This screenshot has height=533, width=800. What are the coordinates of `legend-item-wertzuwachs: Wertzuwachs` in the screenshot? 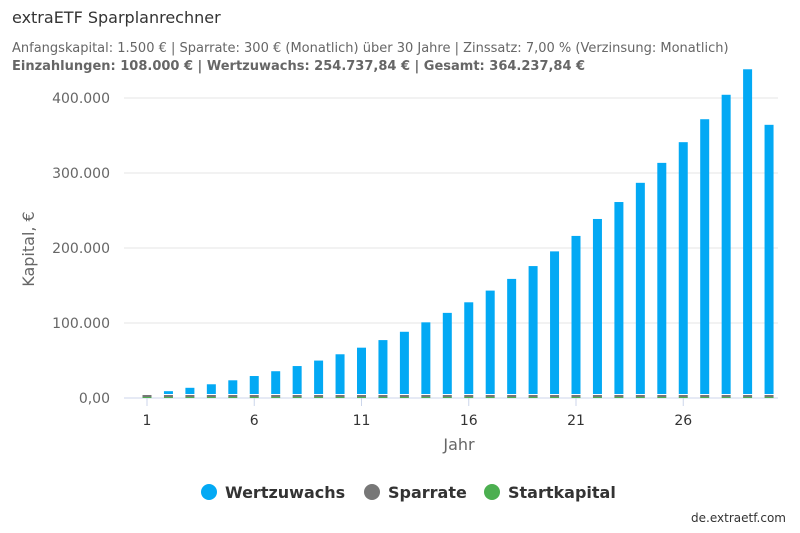 It's located at (273, 492).